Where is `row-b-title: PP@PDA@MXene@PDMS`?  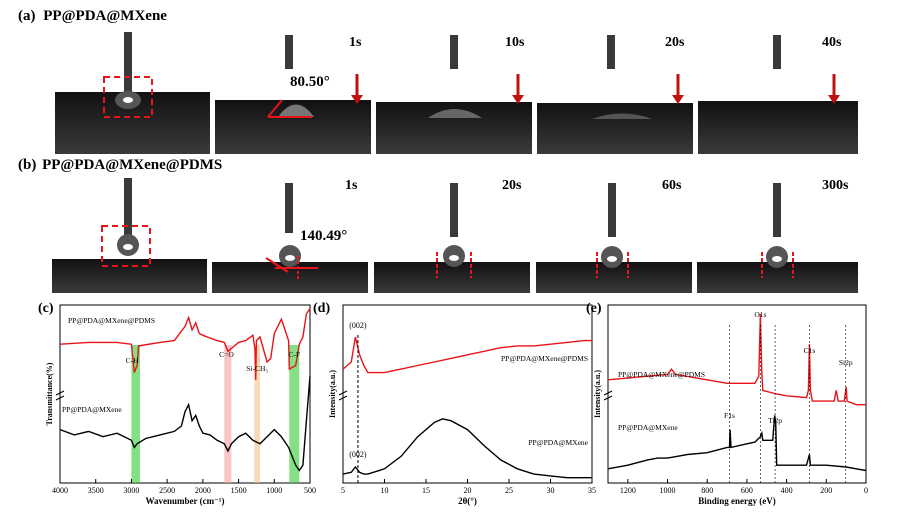
row-b-title: PP@PDA@MXene@PDMS is located at coordinates (132, 165).